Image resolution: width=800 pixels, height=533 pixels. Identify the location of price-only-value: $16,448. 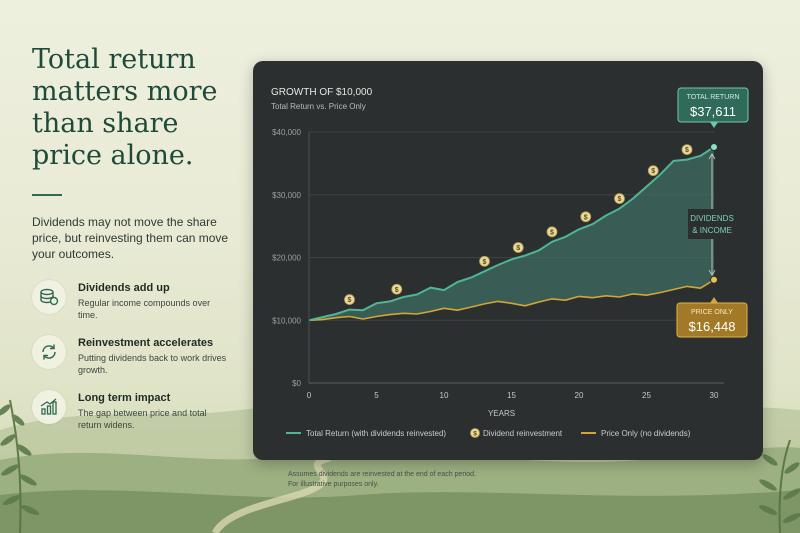
(712, 326).